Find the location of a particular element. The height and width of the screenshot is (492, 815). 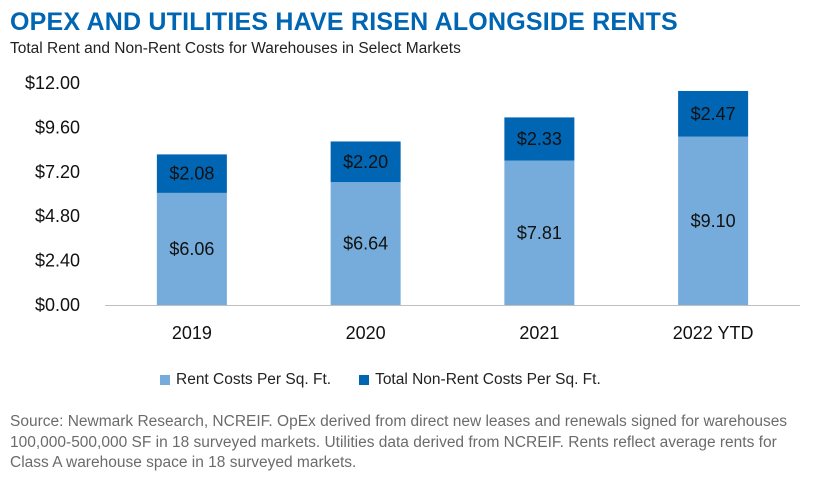

y-tick-label: $2.40 is located at coordinates (57, 261).